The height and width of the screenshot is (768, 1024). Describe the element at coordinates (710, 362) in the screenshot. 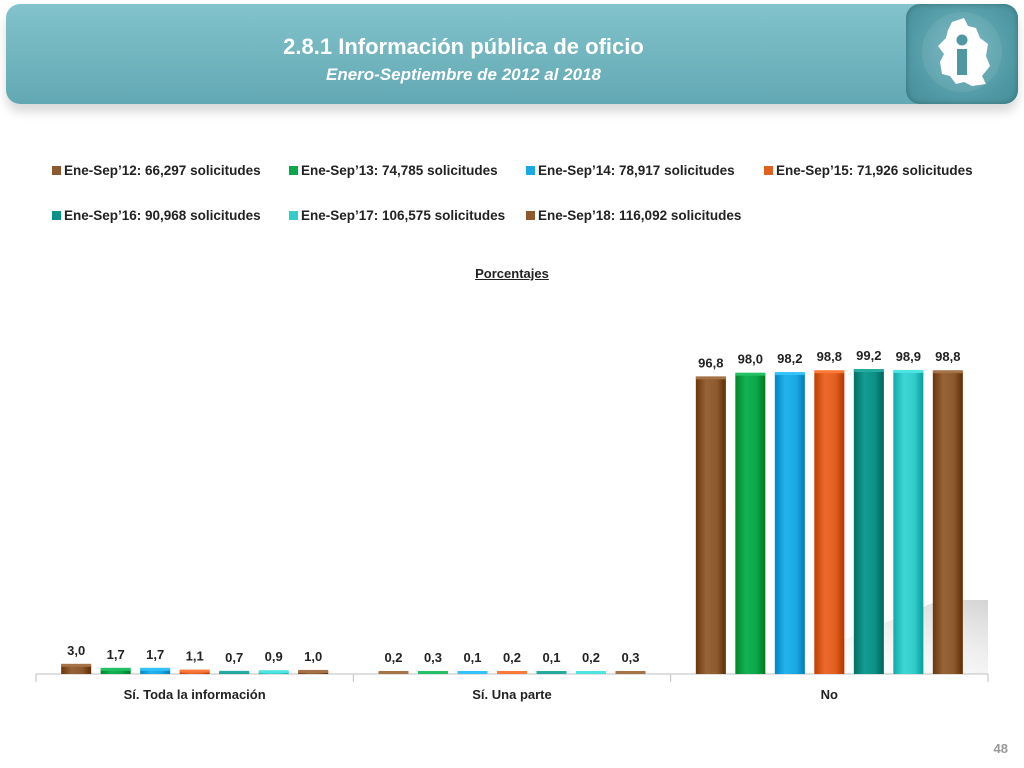

I see `data-label: 96,8` at that location.